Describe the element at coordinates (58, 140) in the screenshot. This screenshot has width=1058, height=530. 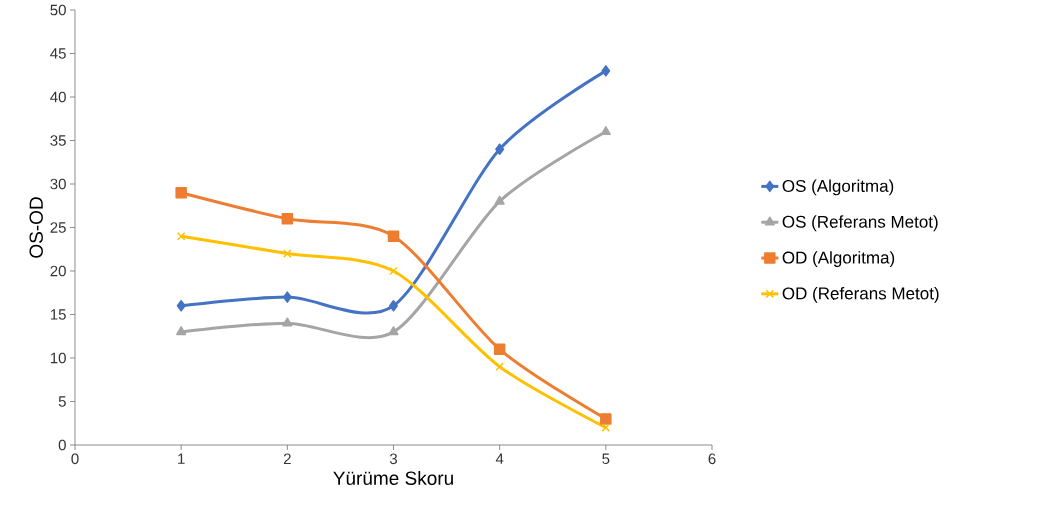
I see `y-tick-label: 35` at that location.